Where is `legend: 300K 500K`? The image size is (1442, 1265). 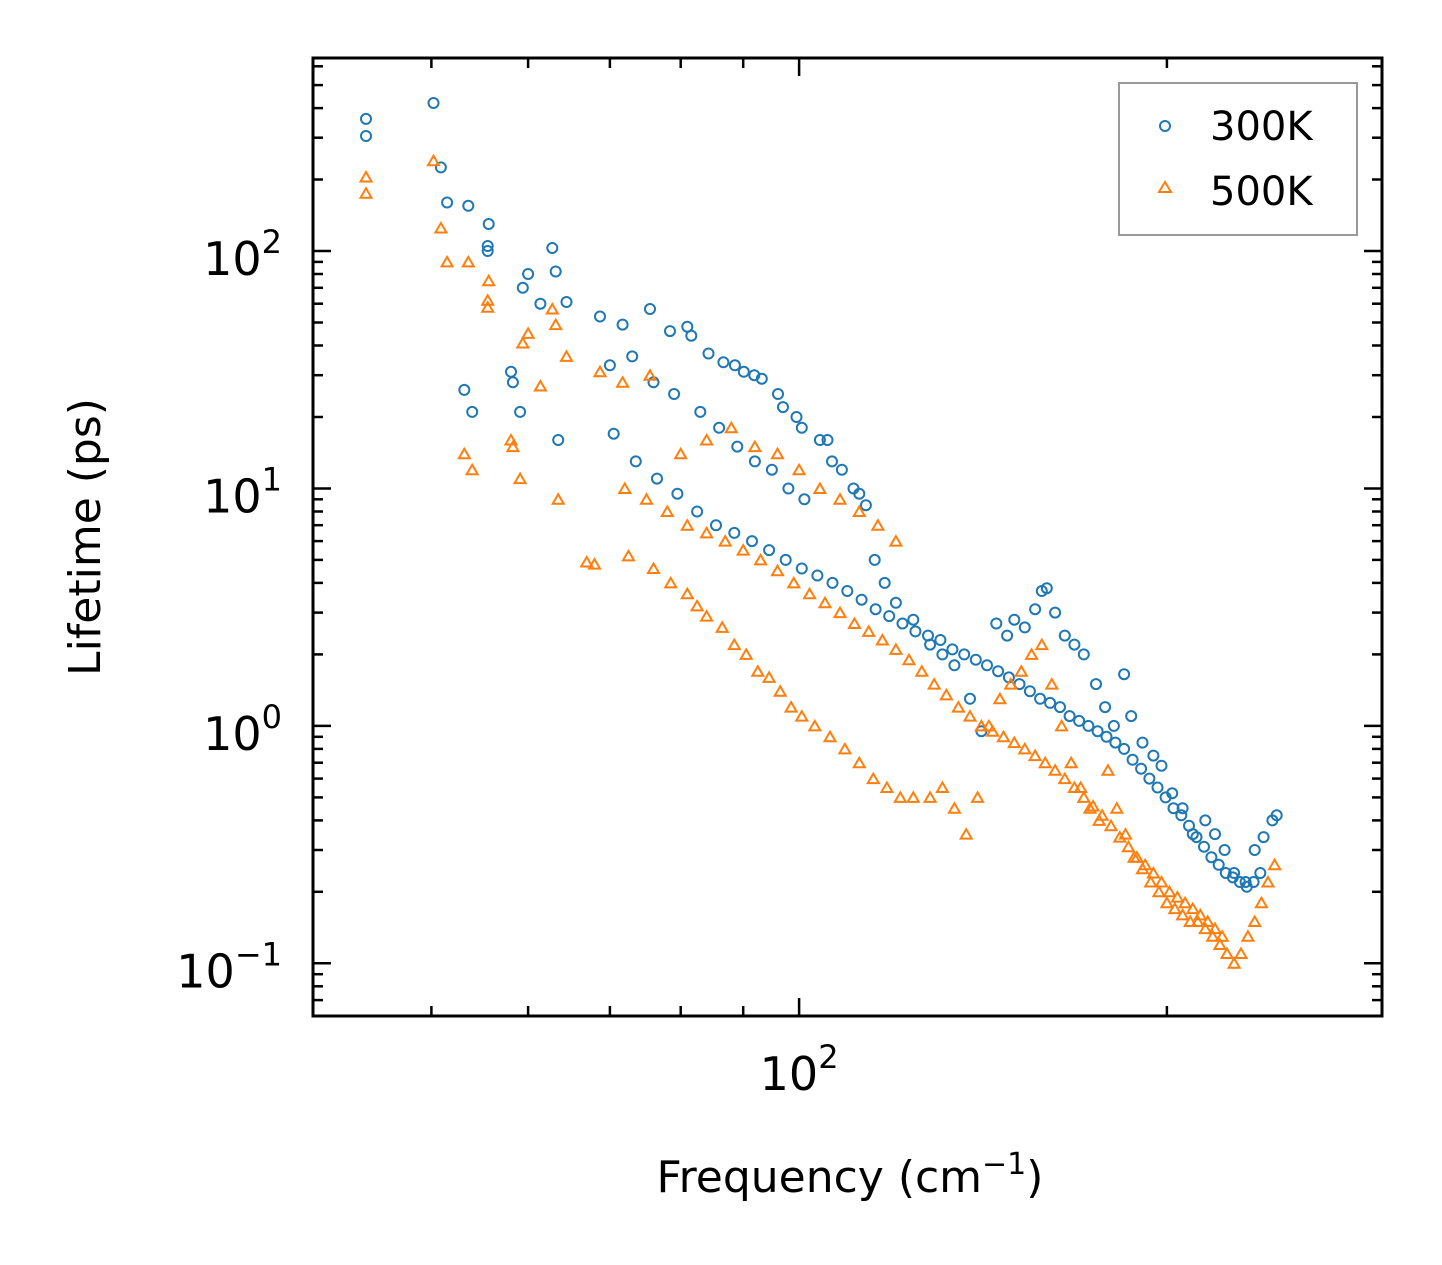 legend: 300K 500K is located at coordinates (1238, 159).